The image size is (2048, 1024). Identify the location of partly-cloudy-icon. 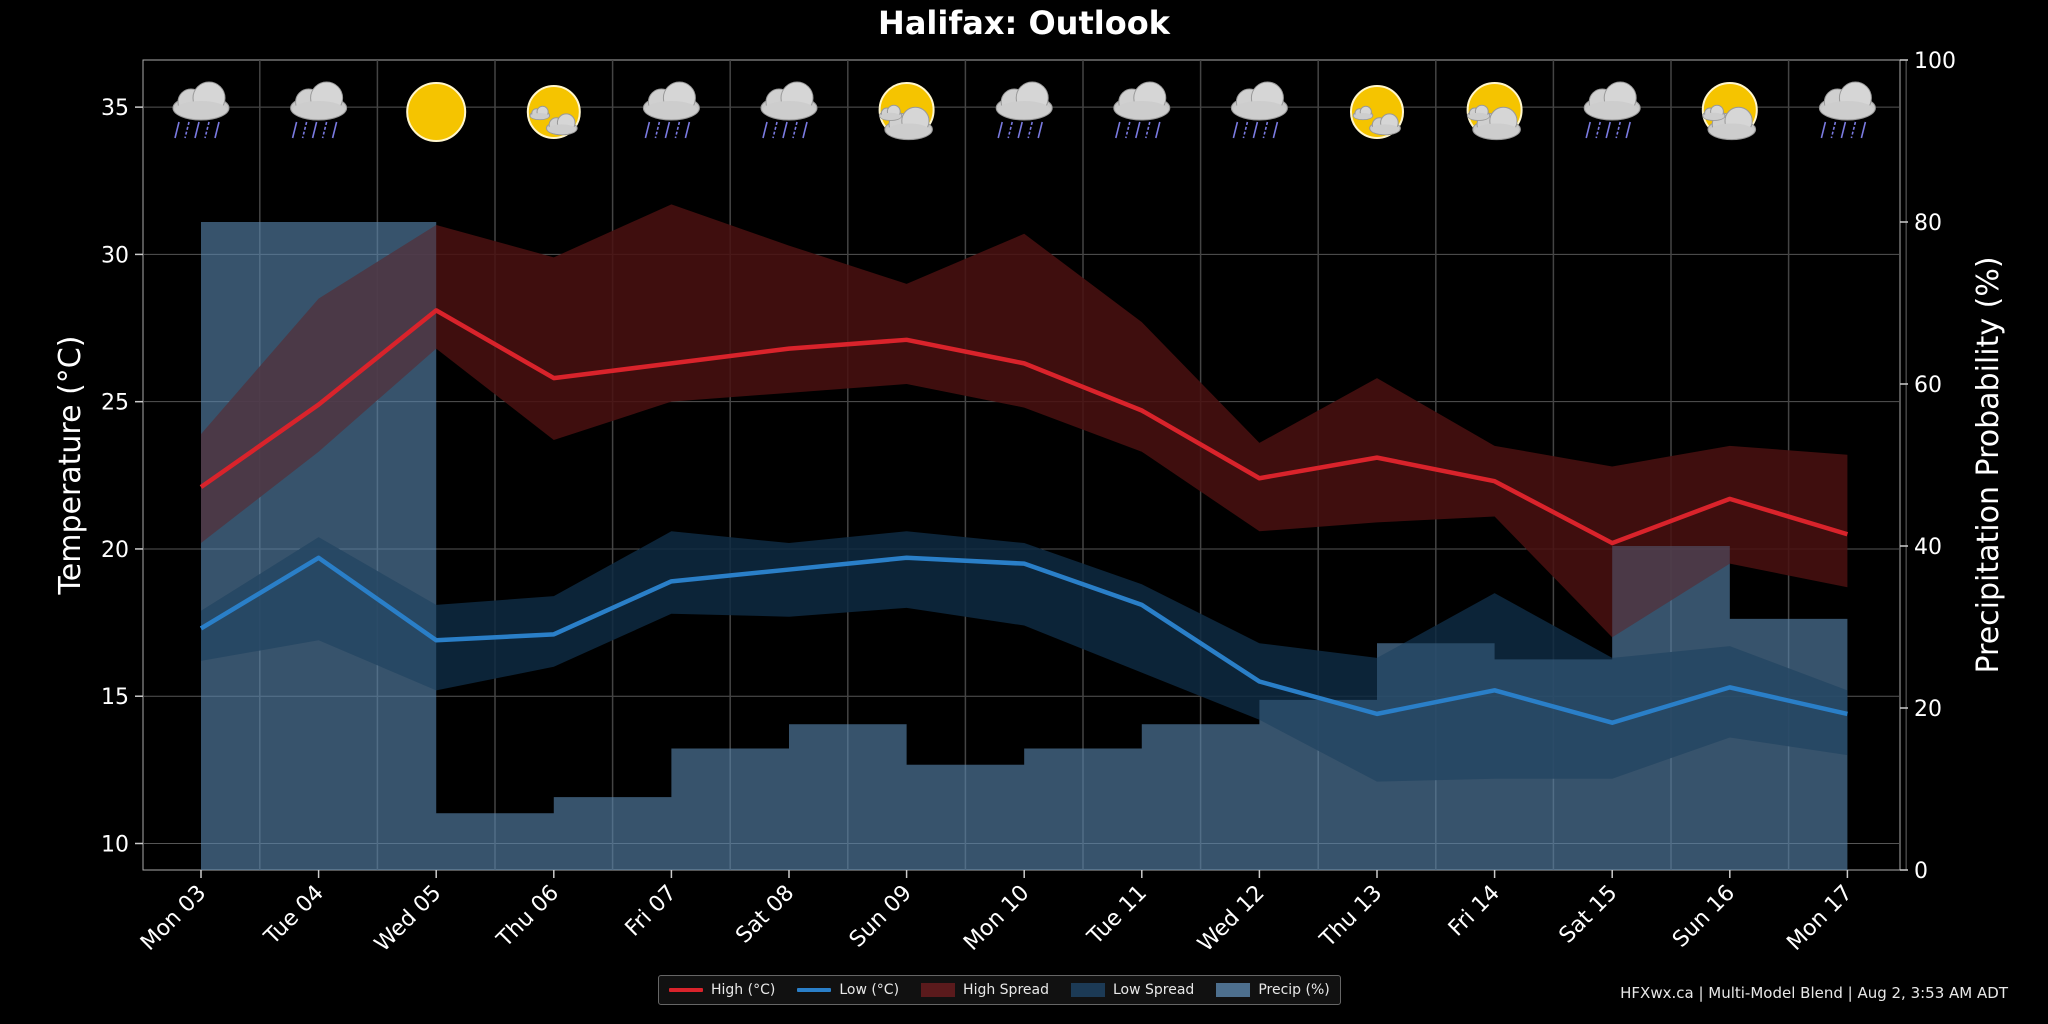
(1729, 111).